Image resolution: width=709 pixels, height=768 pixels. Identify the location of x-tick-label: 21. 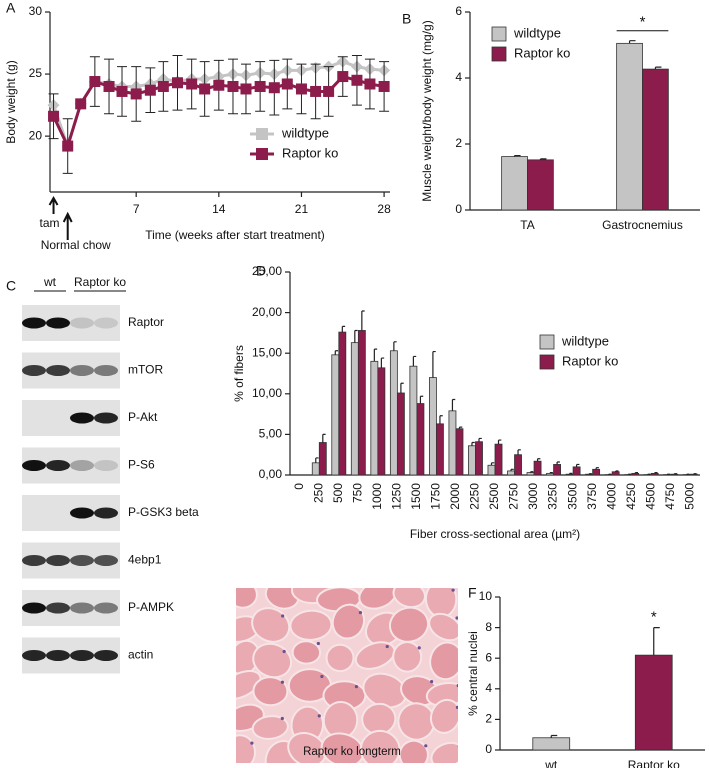
(302, 209).